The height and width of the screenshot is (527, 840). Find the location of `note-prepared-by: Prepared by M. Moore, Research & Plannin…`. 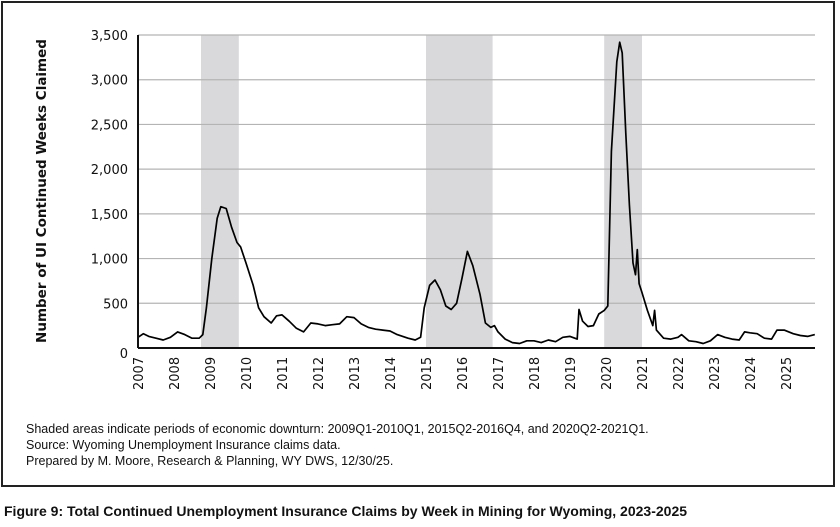

note-prepared-by: Prepared by M. Moore, Research & Plannin… is located at coordinates (210, 461).